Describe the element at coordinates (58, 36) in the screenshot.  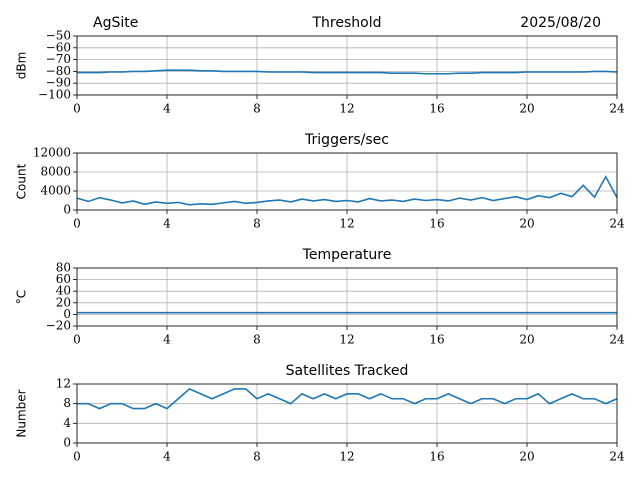
I see `y-tick-label: −50` at that location.